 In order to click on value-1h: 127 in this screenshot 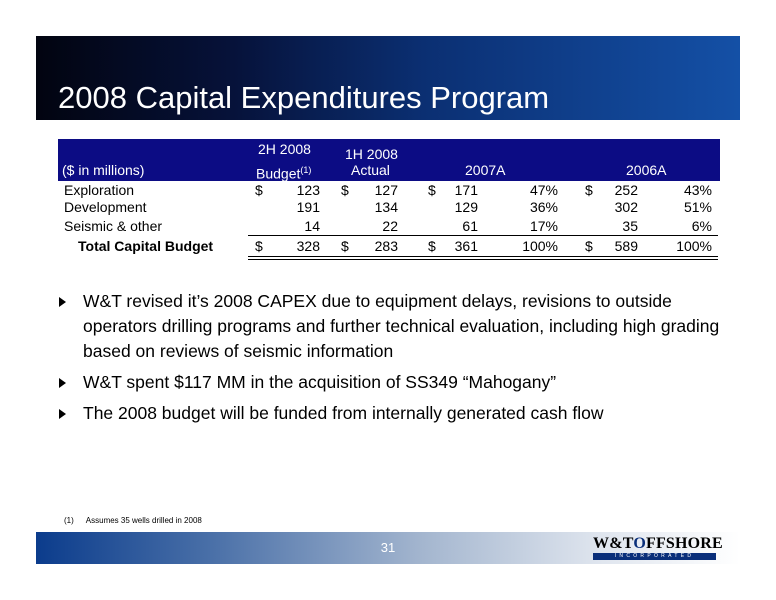, I will do `click(386, 190)`.